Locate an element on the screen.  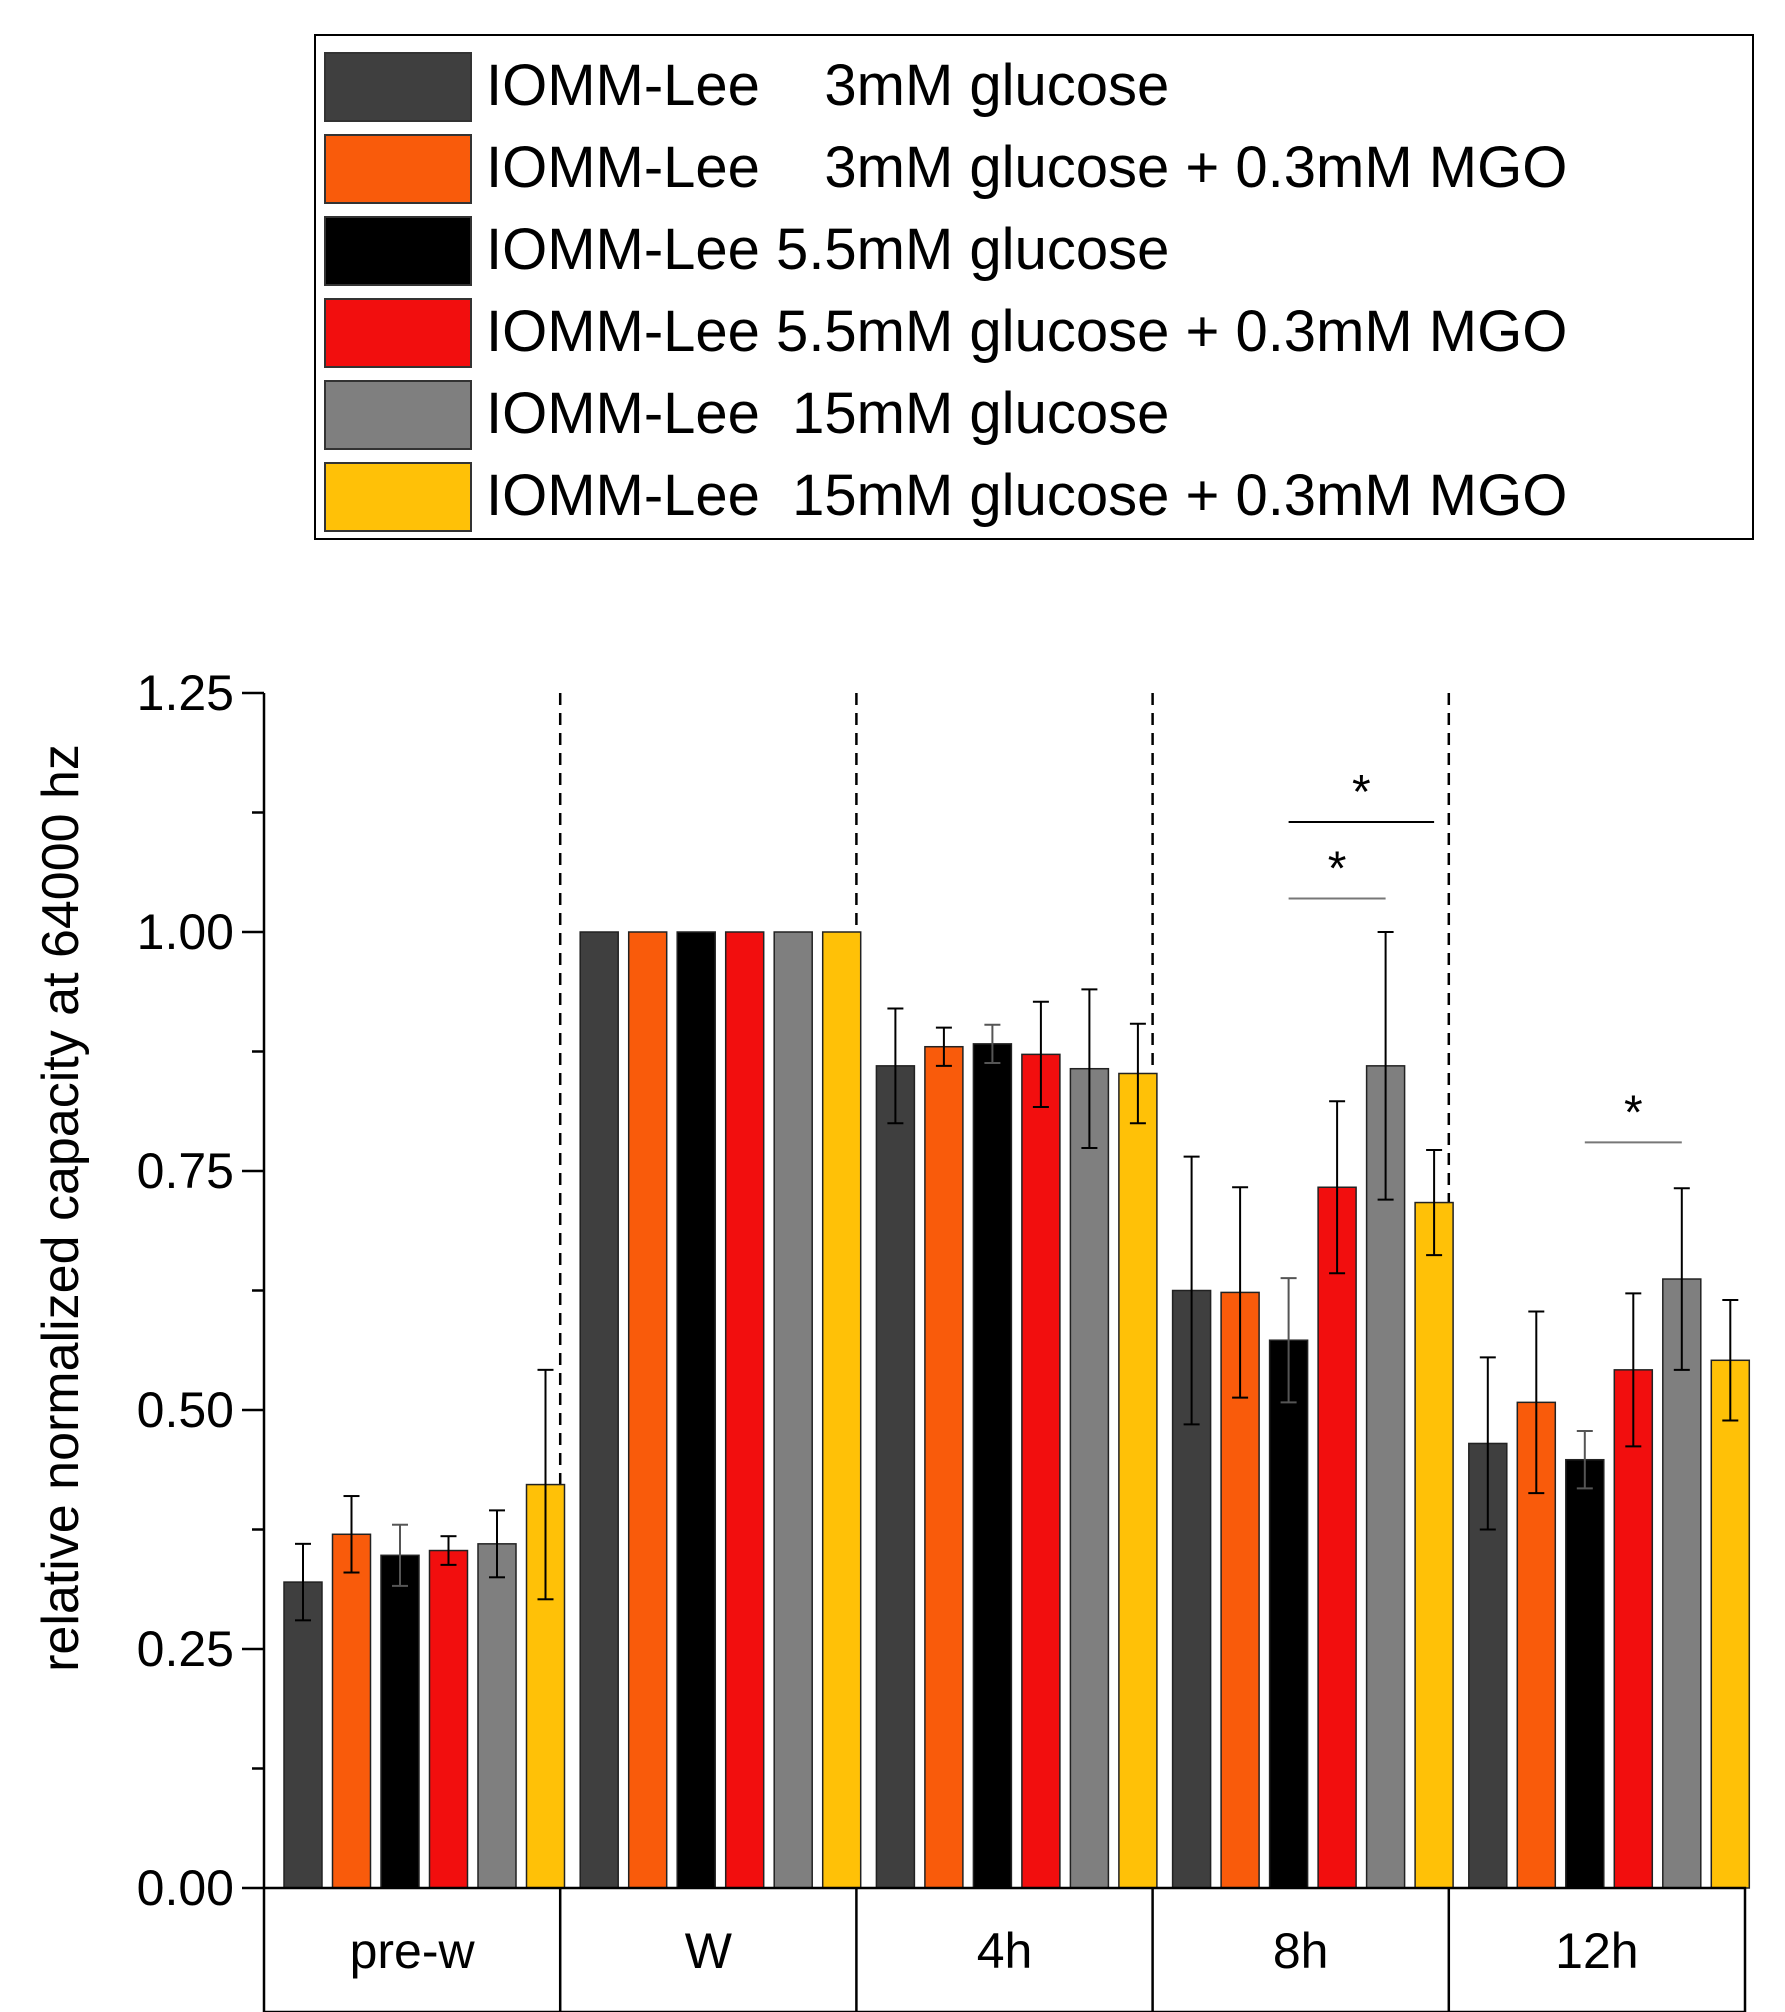
legend-label: IOMM-Lee 15mM glucose is located at coordinates (828, 413).